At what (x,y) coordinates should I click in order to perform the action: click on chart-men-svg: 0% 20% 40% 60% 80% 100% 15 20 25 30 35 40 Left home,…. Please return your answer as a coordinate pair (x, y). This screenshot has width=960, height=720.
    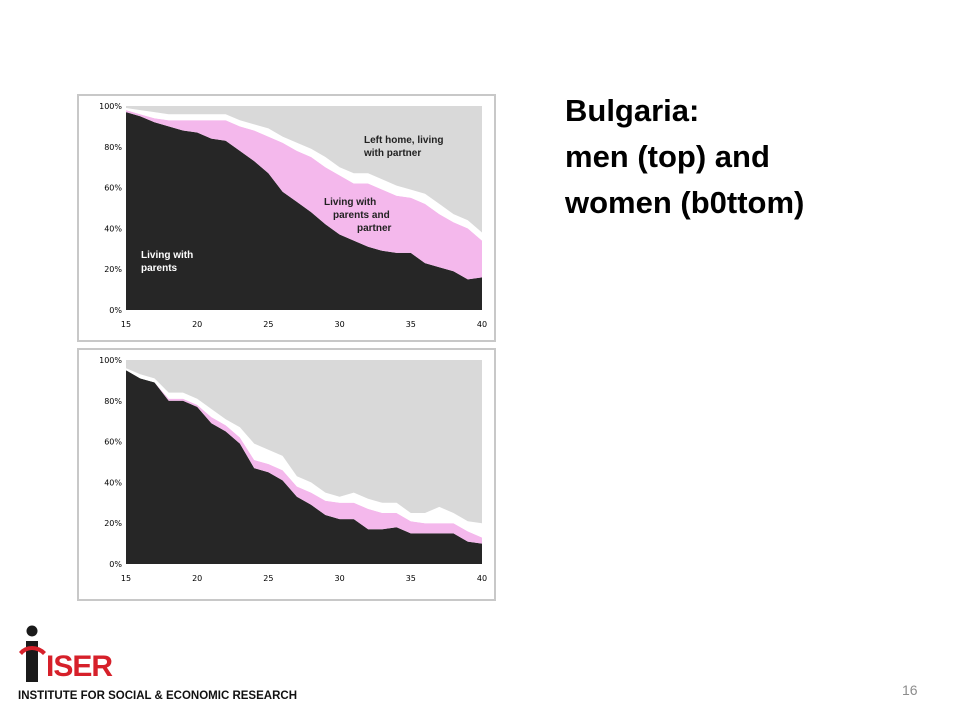
    Looking at the image, I should click on (293, 215).